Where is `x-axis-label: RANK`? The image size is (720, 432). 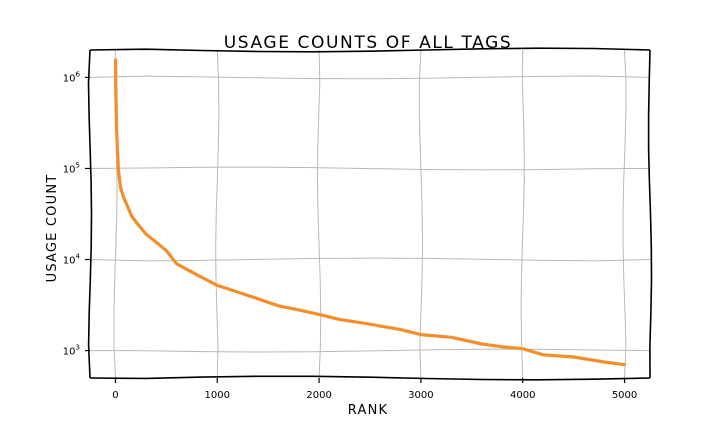 x-axis-label: RANK is located at coordinates (368, 410).